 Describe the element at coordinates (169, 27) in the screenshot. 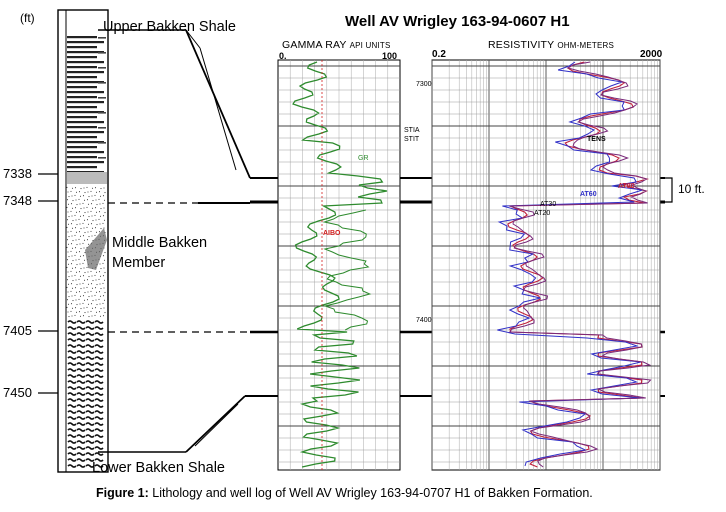

I see `upper-bakken-shale-label: Upper Bakken Shale` at that location.